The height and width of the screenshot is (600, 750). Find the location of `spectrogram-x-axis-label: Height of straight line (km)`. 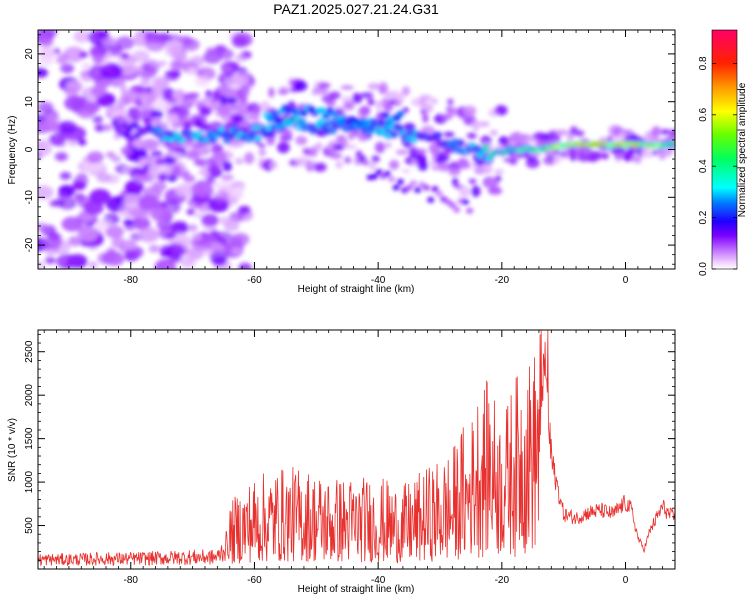

spectrogram-x-axis-label: Height of straight line (km) is located at coordinates (356, 289).